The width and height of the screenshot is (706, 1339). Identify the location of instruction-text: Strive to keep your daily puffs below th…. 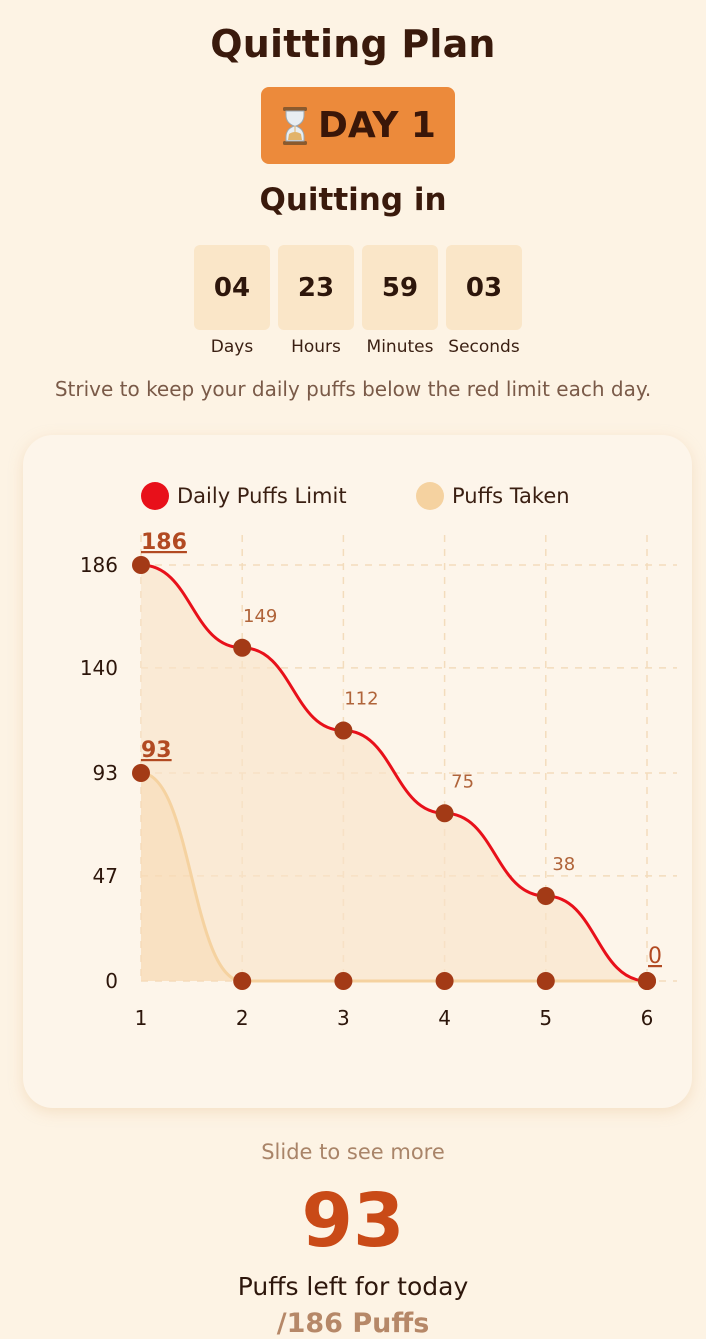
(353, 389).